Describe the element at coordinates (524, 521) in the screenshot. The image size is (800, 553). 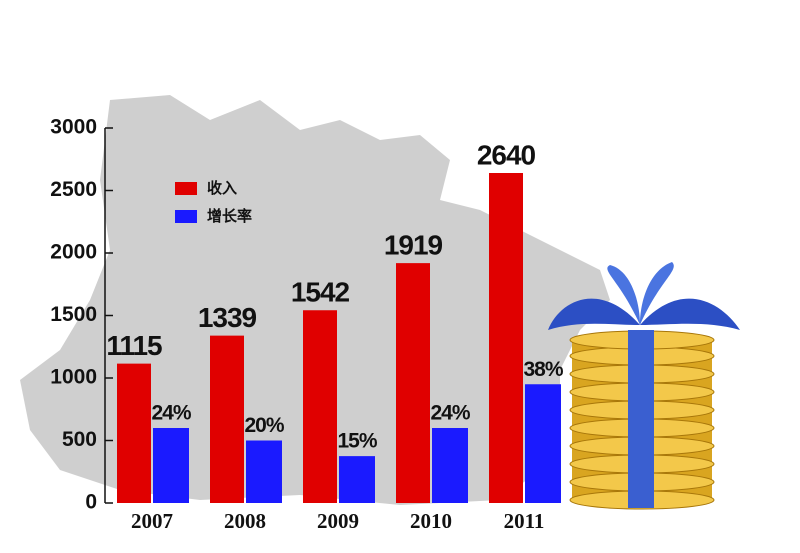
I see `x-tick-label: 2011` at that location.